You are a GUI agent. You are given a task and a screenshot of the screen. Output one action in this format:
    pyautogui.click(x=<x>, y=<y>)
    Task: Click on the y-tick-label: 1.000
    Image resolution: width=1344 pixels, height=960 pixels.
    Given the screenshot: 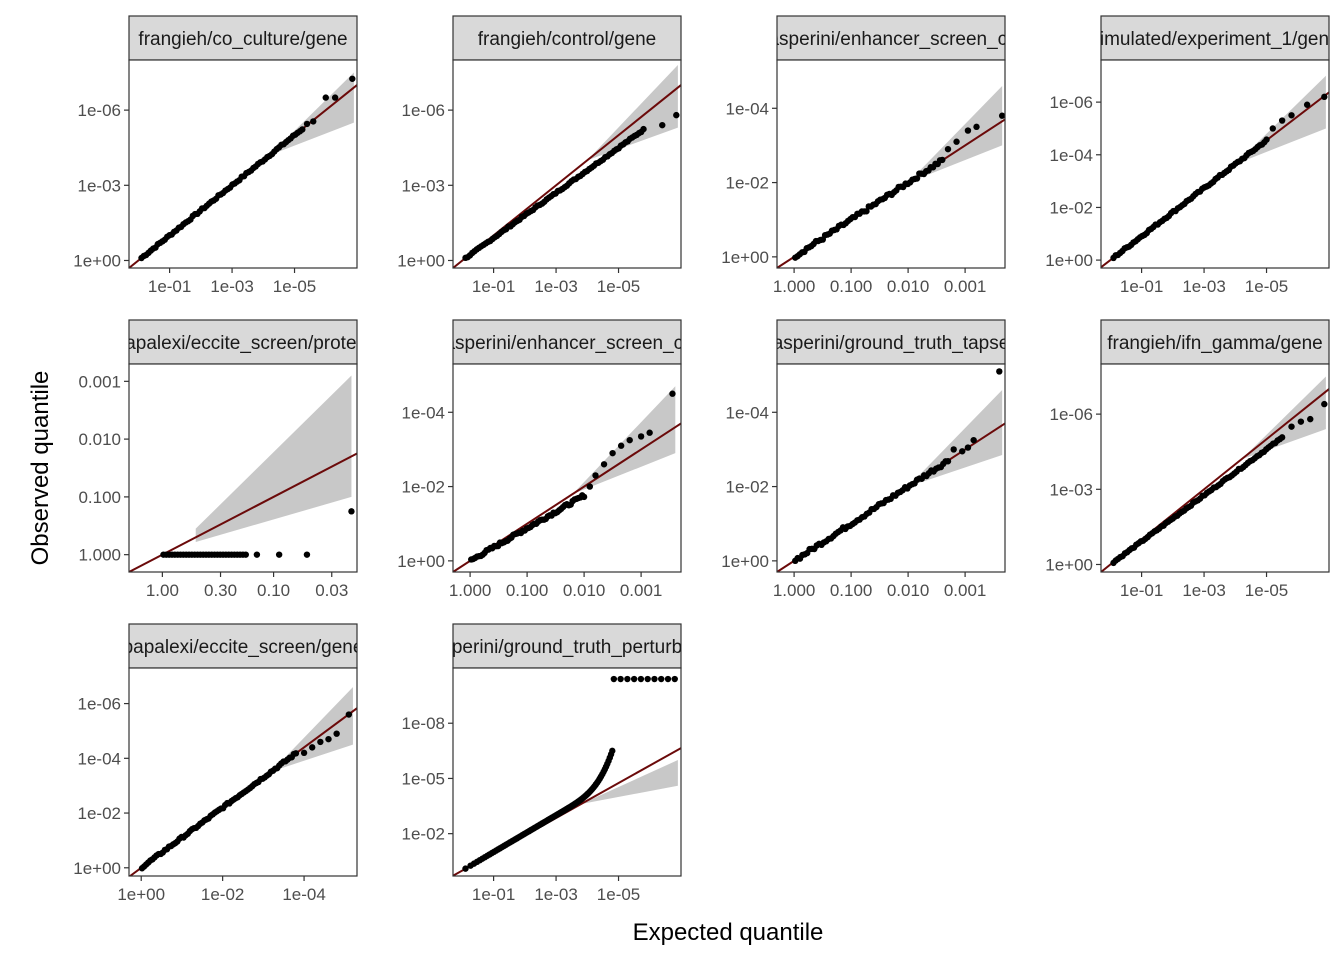 What is the action you would take?
    pyautogui.click(x=99, y=555)
    